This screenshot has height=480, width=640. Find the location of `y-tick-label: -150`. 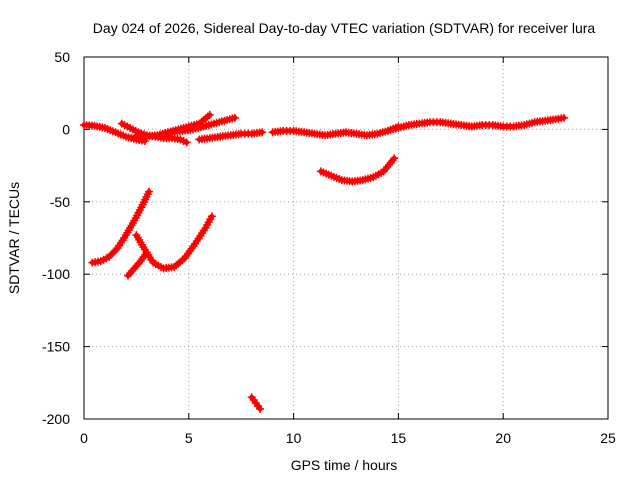

y-tick-label: -150 is located at coordinates (56, 347).